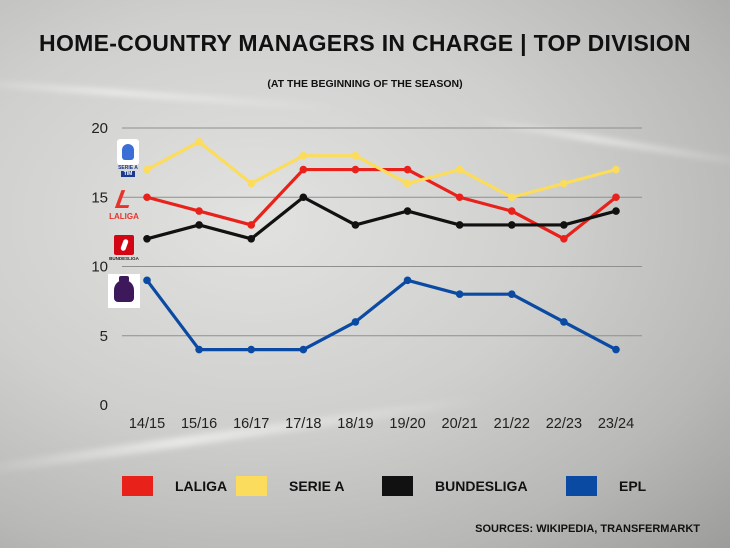 The height and width of the screenshot is (548, 730). Describe the element at coordinates (512, 424) in the screenshot. I see `x-tick-label: 21/22` at that location.